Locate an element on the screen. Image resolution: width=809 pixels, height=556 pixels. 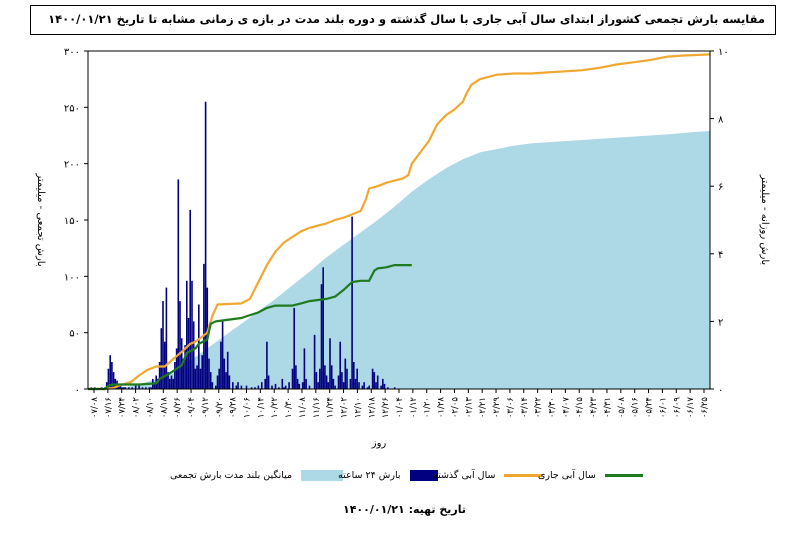
legend-current: سال آبی جاری is located at coordinates (590, 475).